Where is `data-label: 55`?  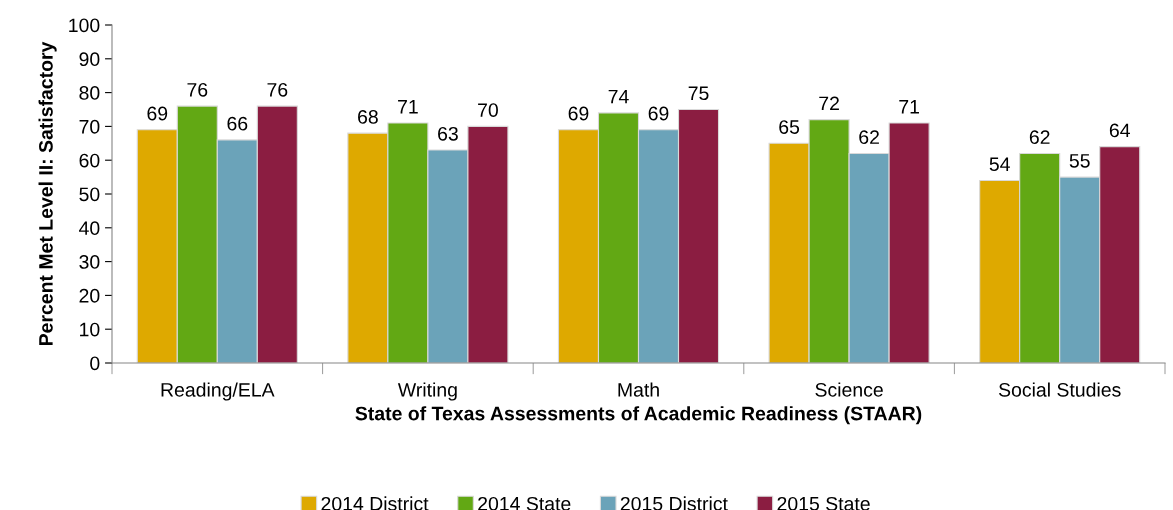
data-label: 55 is located at coordinates (1079, 161).